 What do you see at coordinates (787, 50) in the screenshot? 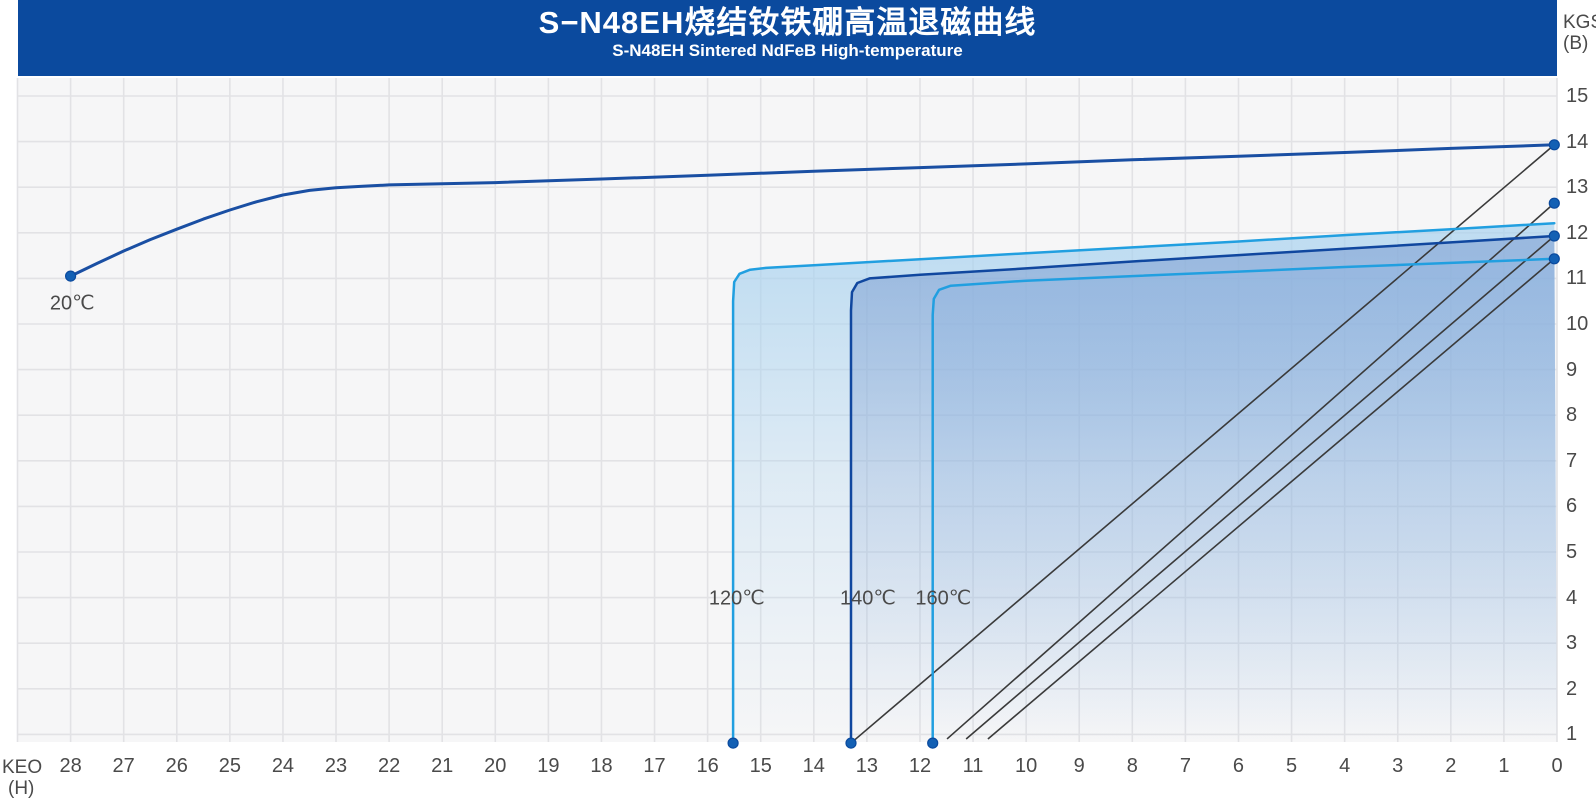
I see `chart-subtitle: S-N48EH Sintered NdFeB High-temperature` at bounding box center [787, 50].